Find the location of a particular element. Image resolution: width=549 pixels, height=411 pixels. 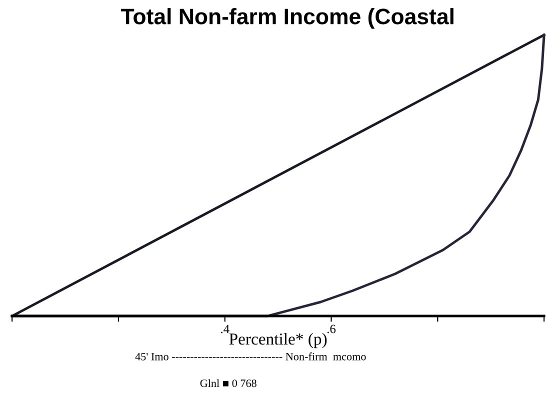

text: Glnl ■ 0 768 is located at coordinates (228, 383).